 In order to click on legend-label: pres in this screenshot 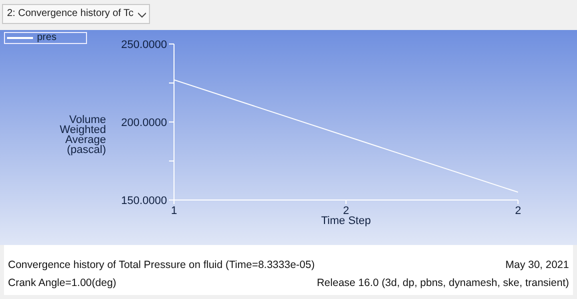, I will do `click(46, 37)`.